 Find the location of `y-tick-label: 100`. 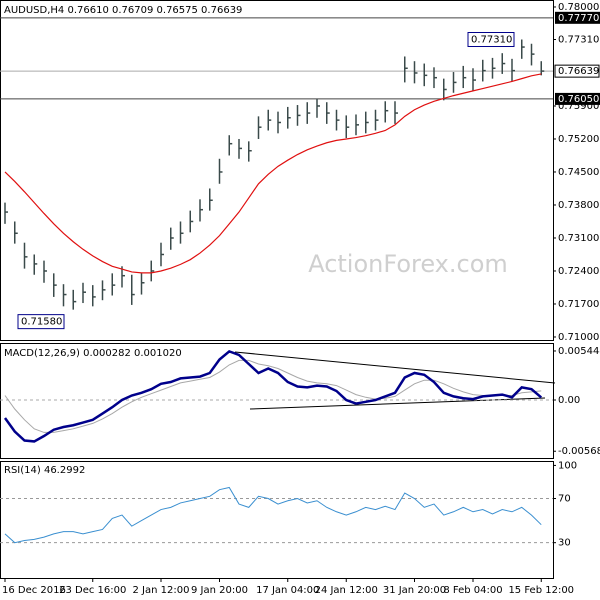

y-tick-label: 100 is located at coordinates (567, 465).